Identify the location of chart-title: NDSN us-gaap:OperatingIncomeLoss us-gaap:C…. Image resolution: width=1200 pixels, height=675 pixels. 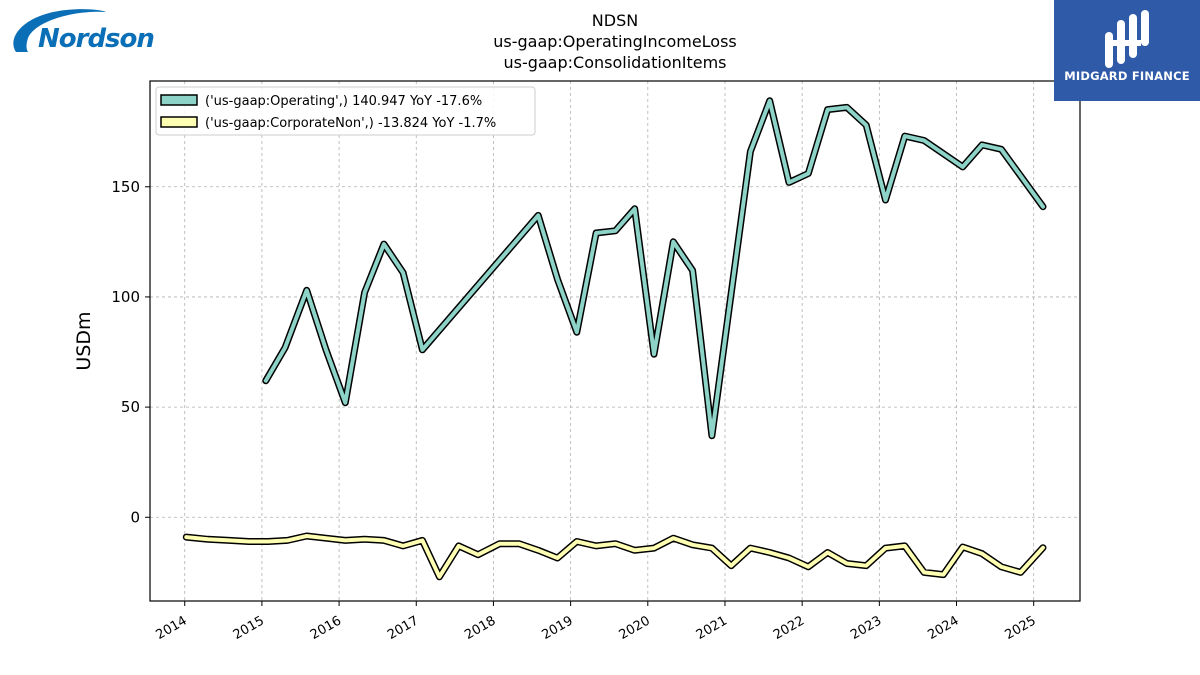
(615, 41).